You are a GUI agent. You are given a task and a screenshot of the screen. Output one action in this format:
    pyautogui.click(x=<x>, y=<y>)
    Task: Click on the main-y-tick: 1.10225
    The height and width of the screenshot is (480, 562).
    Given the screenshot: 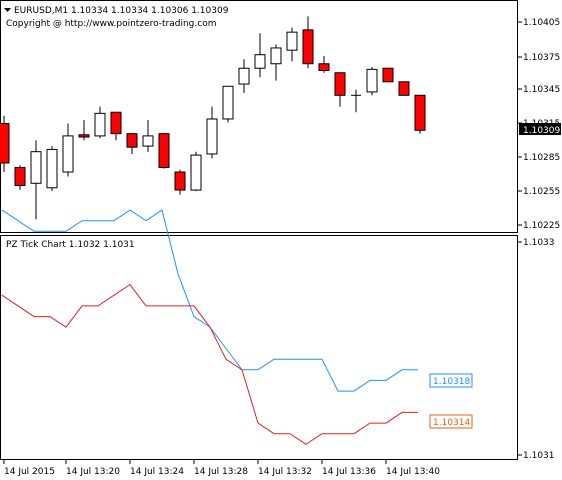 What is the action you would take?
    pyautogui.click(x=541, y=226)
    